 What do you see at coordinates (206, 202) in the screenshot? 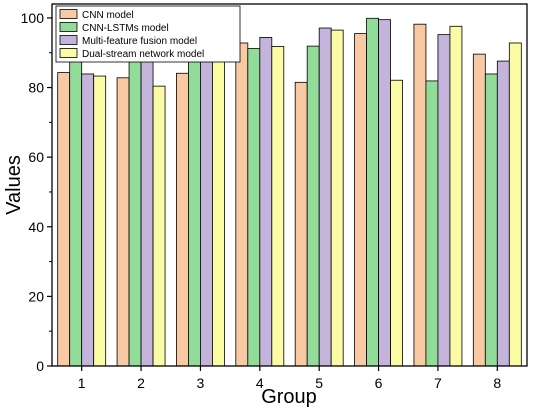
I see `bar-group3-series3` at bounding box center [206, 202].